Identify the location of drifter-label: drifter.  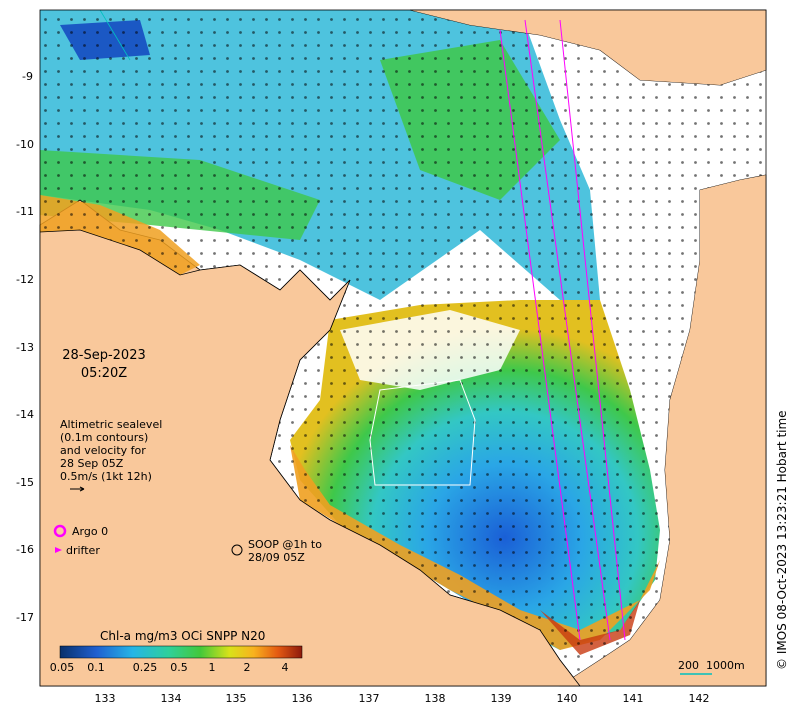
(83, 550).